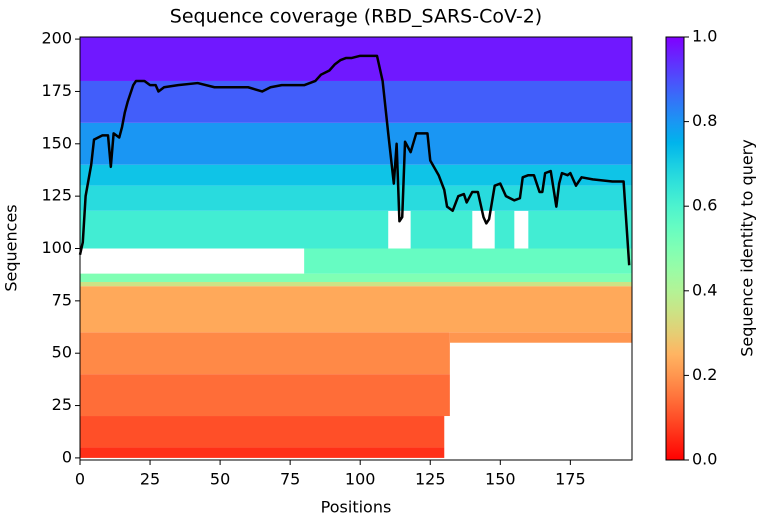 The image size is (762, 520). What do you see at coordinates (360, 479) in the screenshot?
I see `x-tick-label: 100` at bounding box center [360, 479].